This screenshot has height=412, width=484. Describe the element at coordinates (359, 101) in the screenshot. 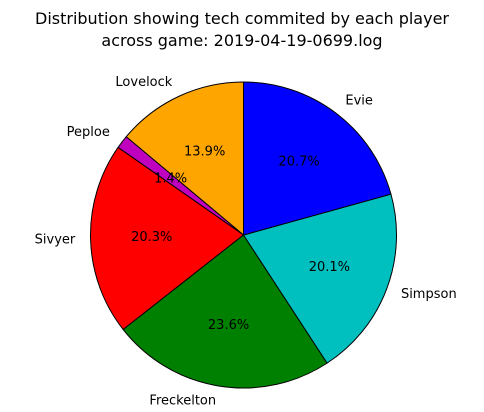

I see `slice-label-evie: Evie` at that location.